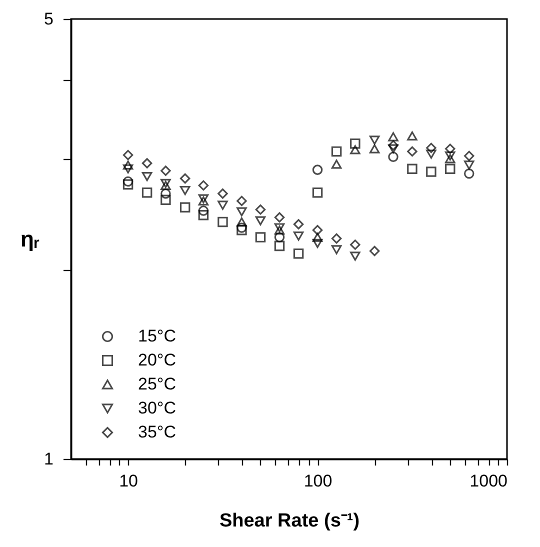  I want to click on y-axis-title: ηᵣ, so click(30, 239).